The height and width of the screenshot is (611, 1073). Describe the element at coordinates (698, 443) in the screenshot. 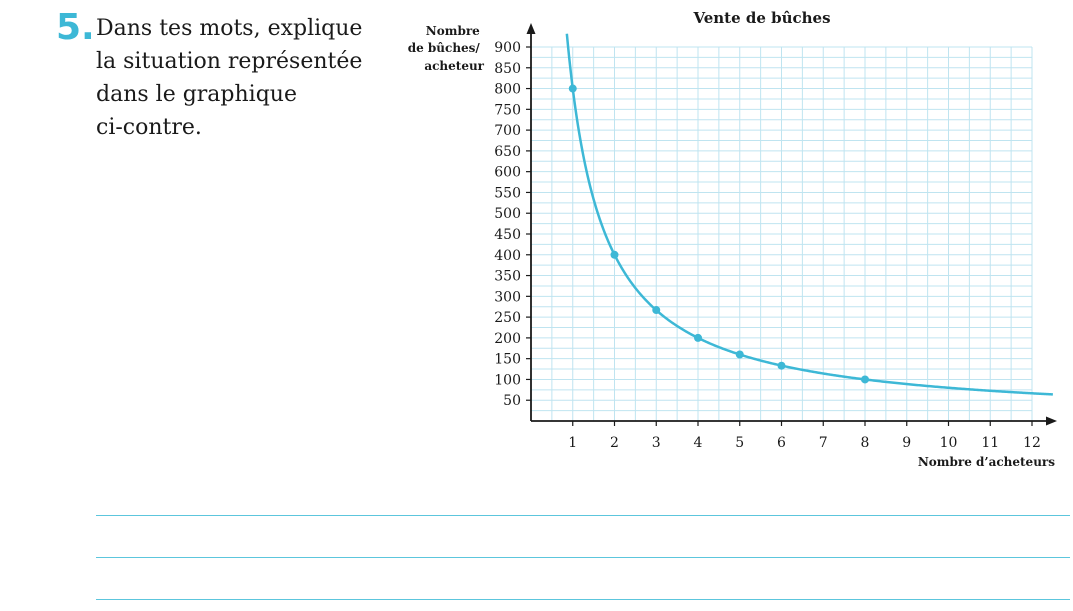

I see `x-tick-label: 4` at that location.